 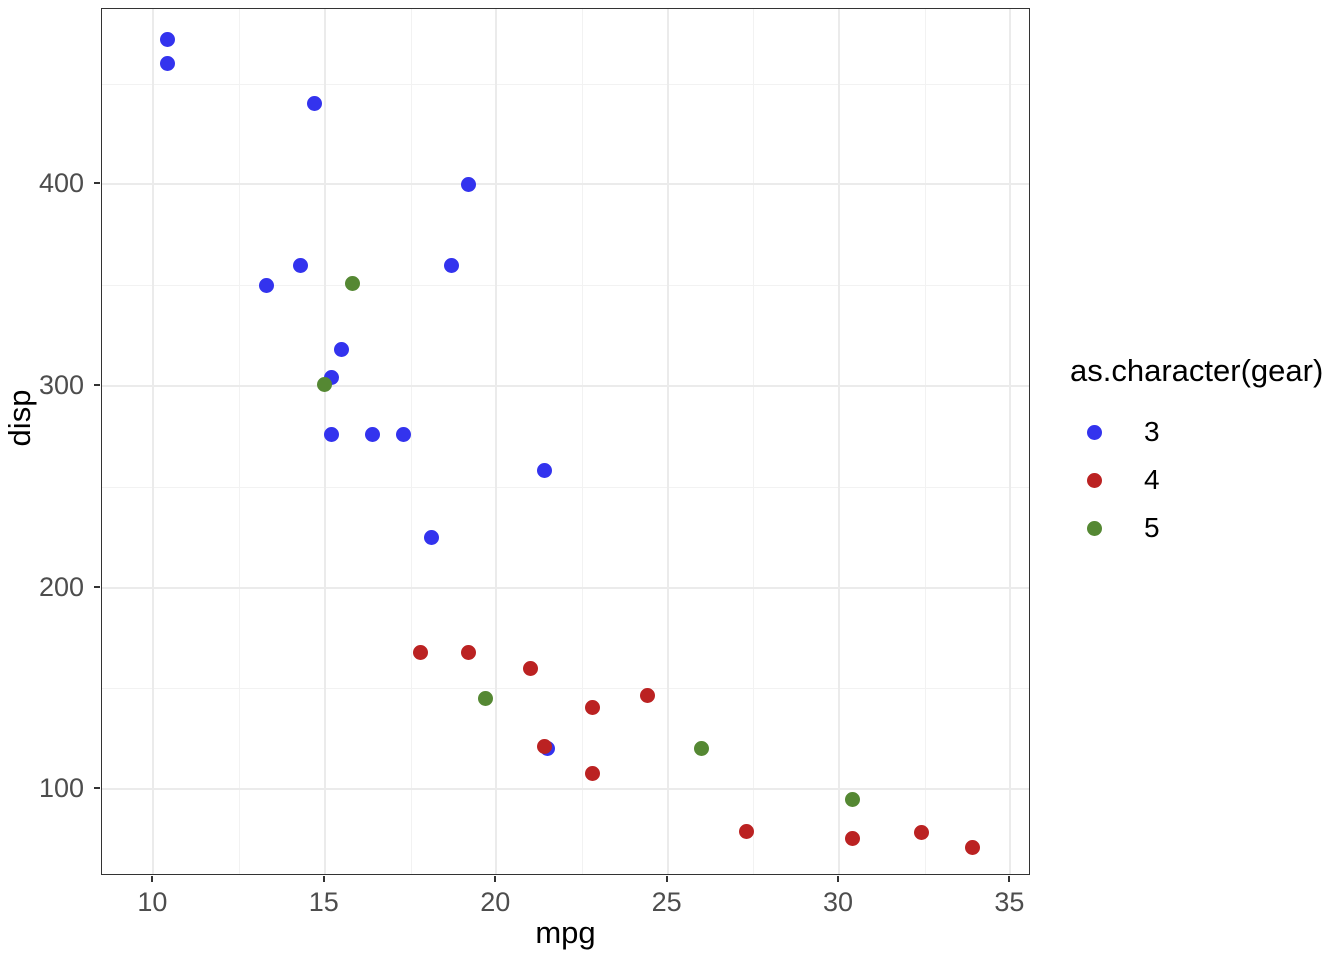 I want to click on legend-items: 3 4 5, so click(x=1207, y=480).